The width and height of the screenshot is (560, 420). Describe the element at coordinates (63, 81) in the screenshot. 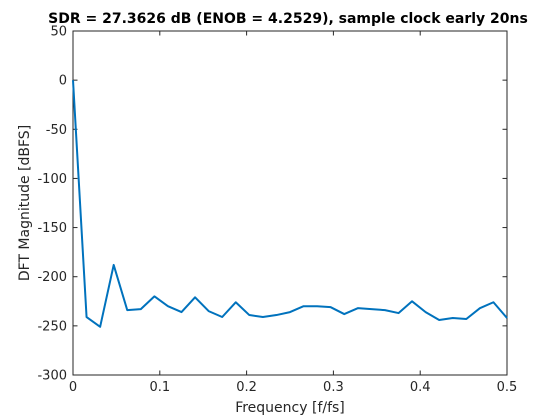

I see `y-tick-label: 0` at that location.